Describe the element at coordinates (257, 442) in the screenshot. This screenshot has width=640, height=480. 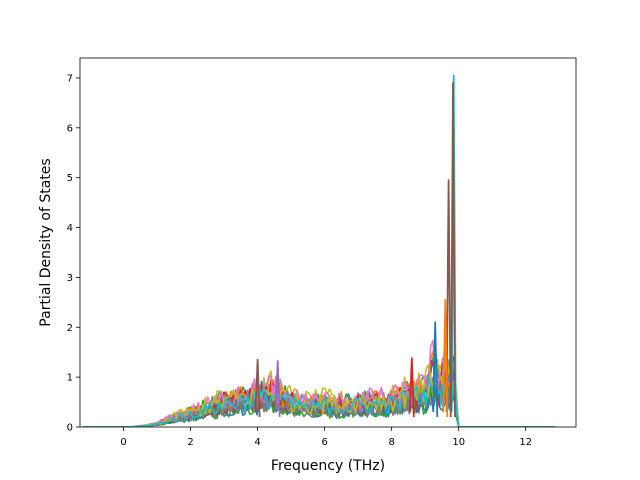
I see `x-tick-label: 4` at that location.